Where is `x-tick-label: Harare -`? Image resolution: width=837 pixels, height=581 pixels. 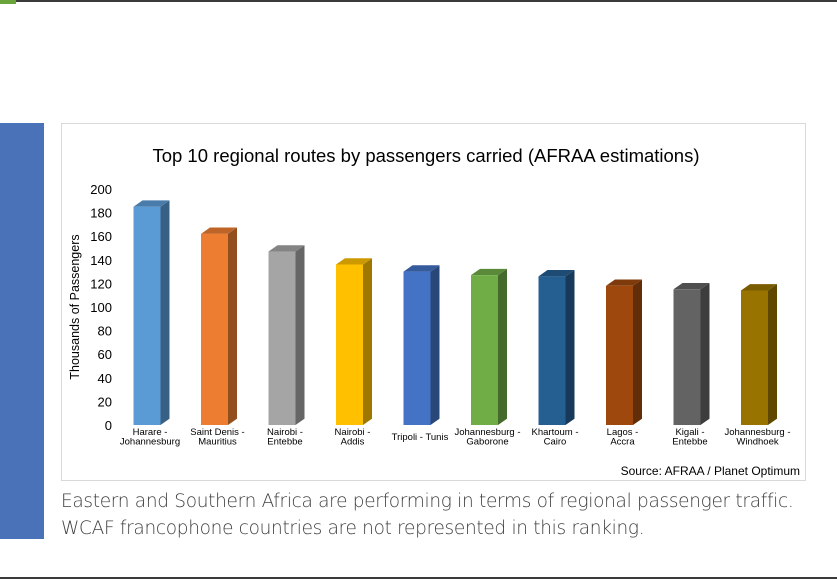
x-tick-label: Harare - is located at coordinates (150, 432).